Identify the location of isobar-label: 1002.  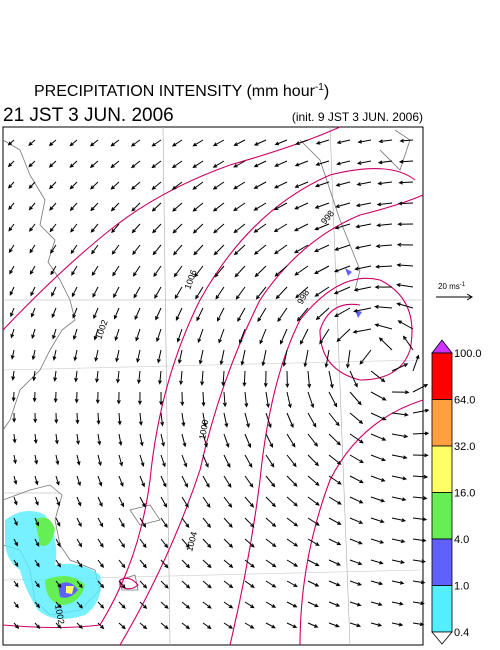
(59, 614).